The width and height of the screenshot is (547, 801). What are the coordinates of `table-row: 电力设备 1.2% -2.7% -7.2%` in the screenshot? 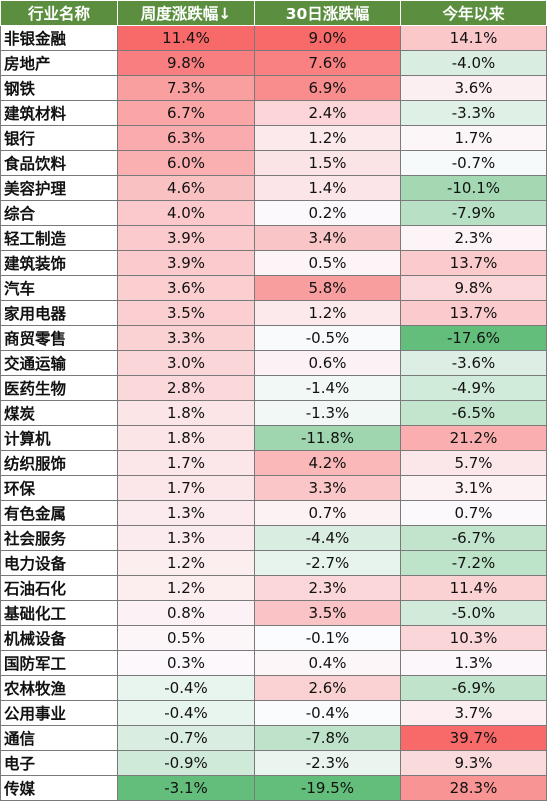 It's located at (273, 563).